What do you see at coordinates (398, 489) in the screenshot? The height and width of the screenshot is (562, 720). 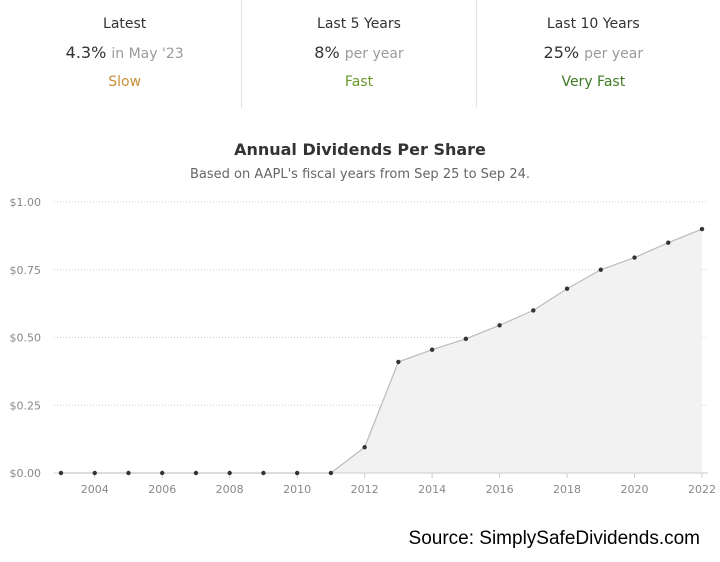 I see `x-axis-labels: 2004 2006 2008 2010 2012 2014 2016 2018 2020 2022` at bounding box center [398, 489].